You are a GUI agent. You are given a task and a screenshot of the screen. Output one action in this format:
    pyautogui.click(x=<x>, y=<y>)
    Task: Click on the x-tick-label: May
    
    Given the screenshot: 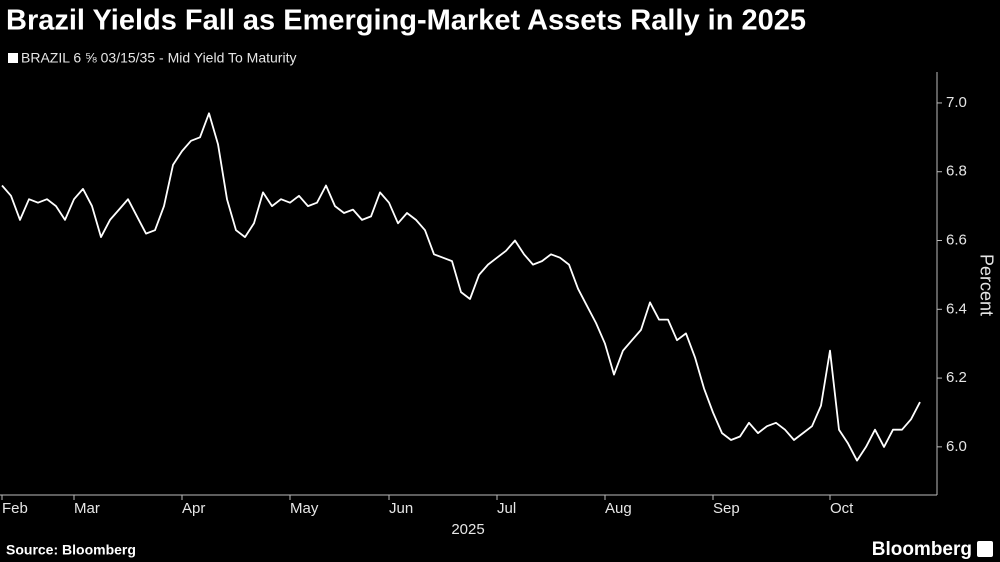 What is the action you would take?
    pyautogui.click(x=304, y=508)
    